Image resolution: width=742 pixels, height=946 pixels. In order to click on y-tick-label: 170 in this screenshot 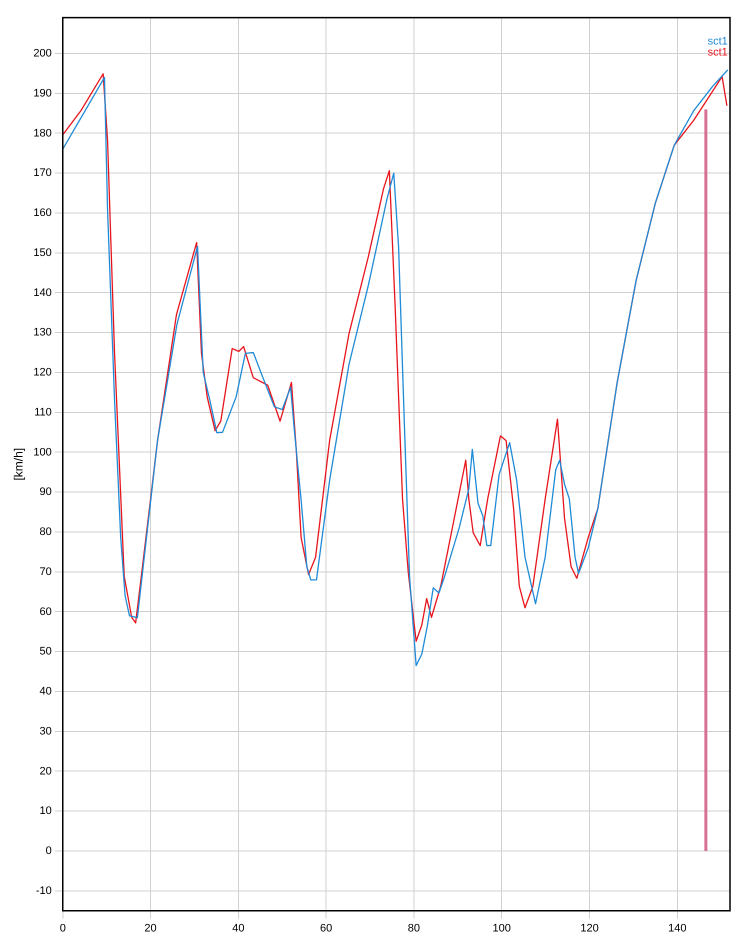, I will do `click(42, 173)`.